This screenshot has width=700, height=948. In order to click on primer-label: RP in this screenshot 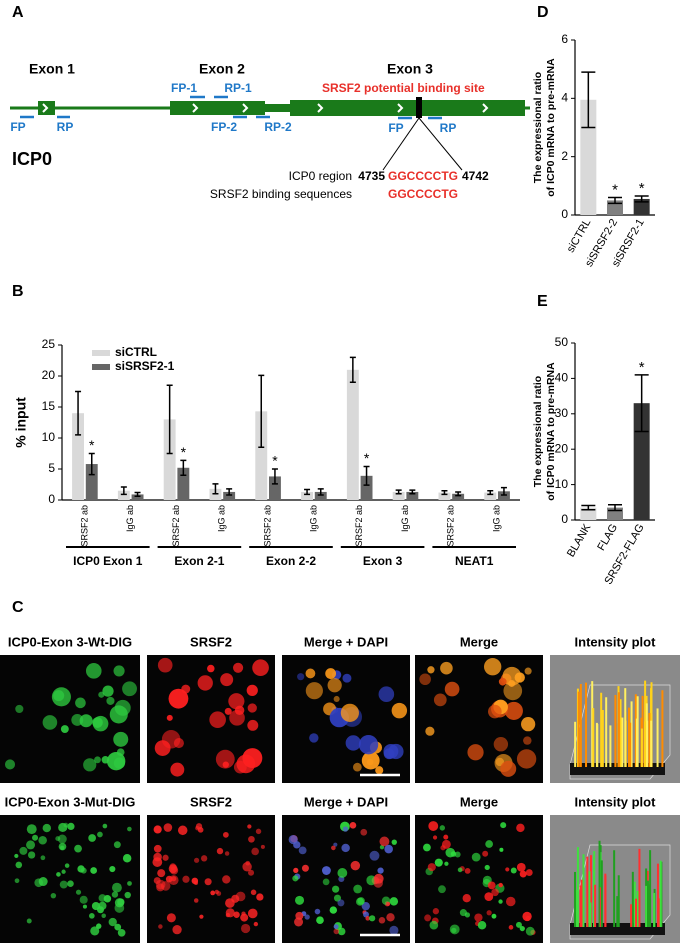, I will do `click(448, 128)`.